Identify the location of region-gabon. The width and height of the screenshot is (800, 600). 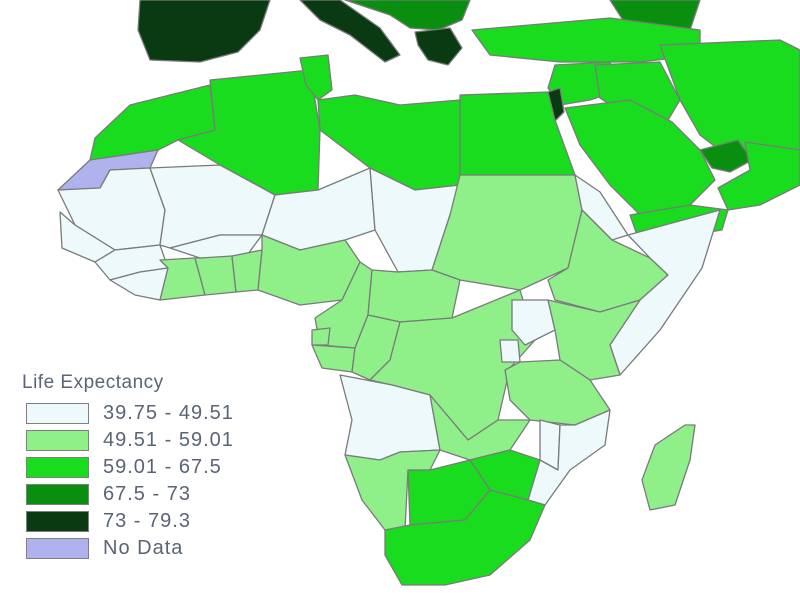
(333, 358).